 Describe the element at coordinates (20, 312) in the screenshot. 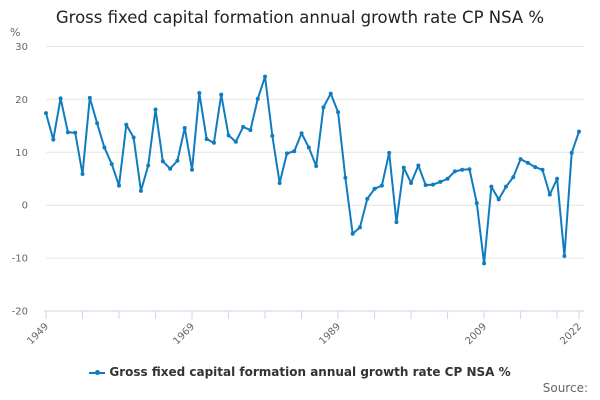

I see `y-tick-label: -20` at that location.